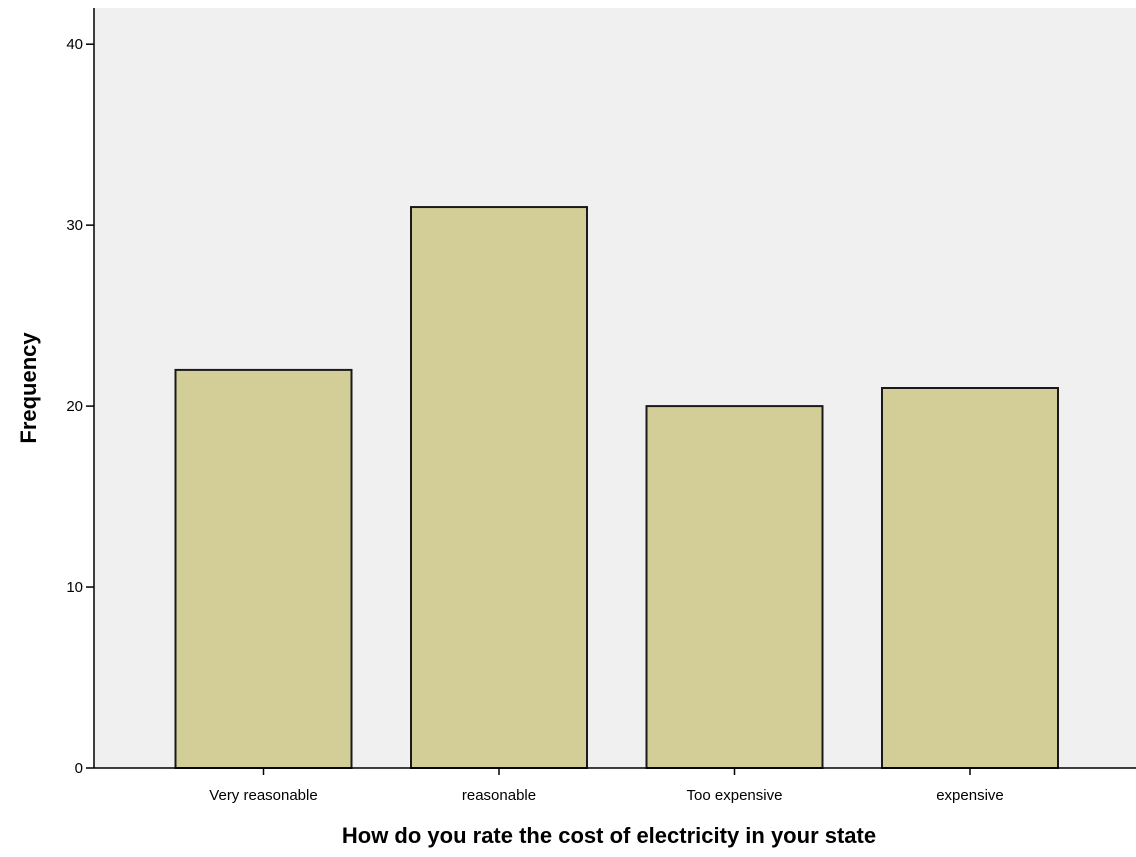 The height and width of the screenshot is (857, 1136). What do you see at coordinates (74, 225) in the screenshot?
I see `y-tick-label: 30` at bounding box center [74, 225].